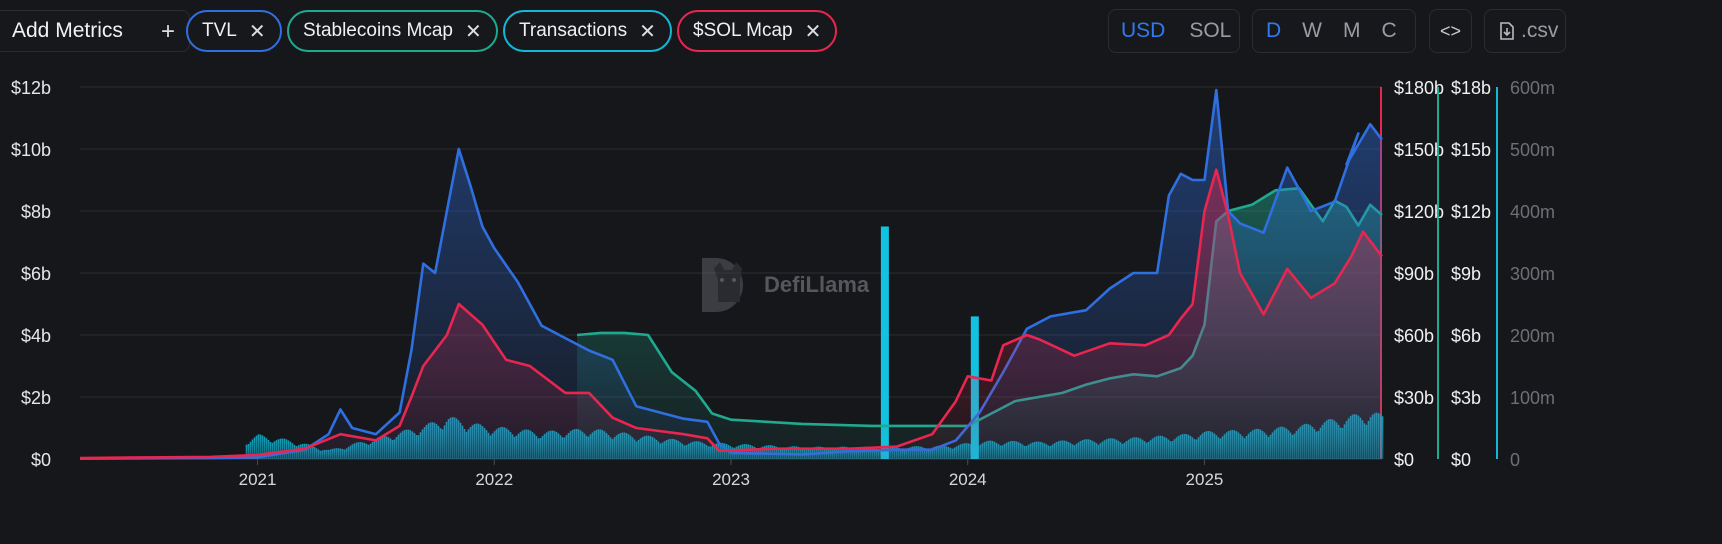 The image size is (1722, 544). What do you see at coordinates (1532, 274) in the screenshot?
I see `y-tick-label-tx: 300m` at bounding box center [1532, 274].